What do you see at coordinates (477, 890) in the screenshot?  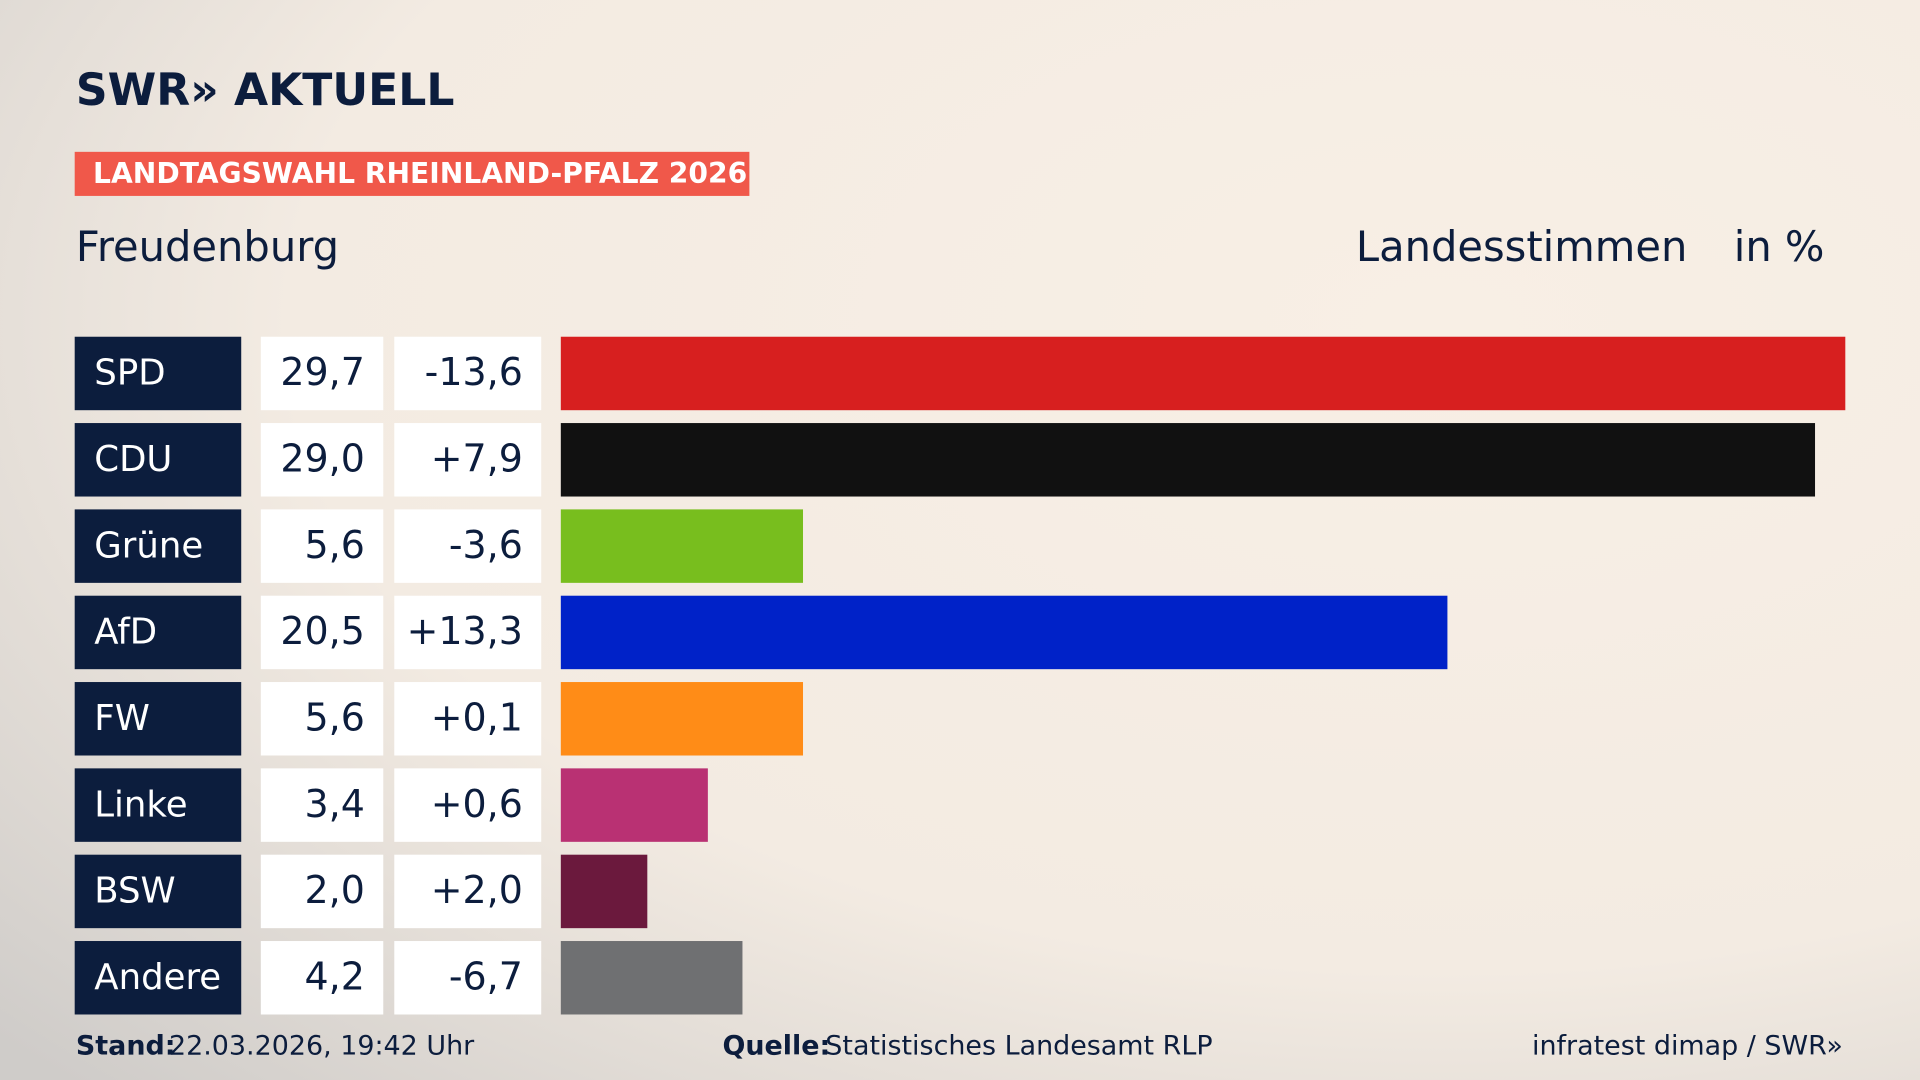 I see `change-label: +2,0` at bounding box center [477, 890].